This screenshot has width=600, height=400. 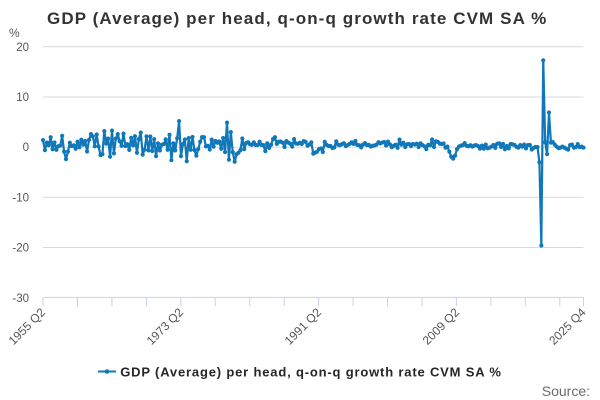 I want to click on svg-text: -10, so click(x=20, y=198).